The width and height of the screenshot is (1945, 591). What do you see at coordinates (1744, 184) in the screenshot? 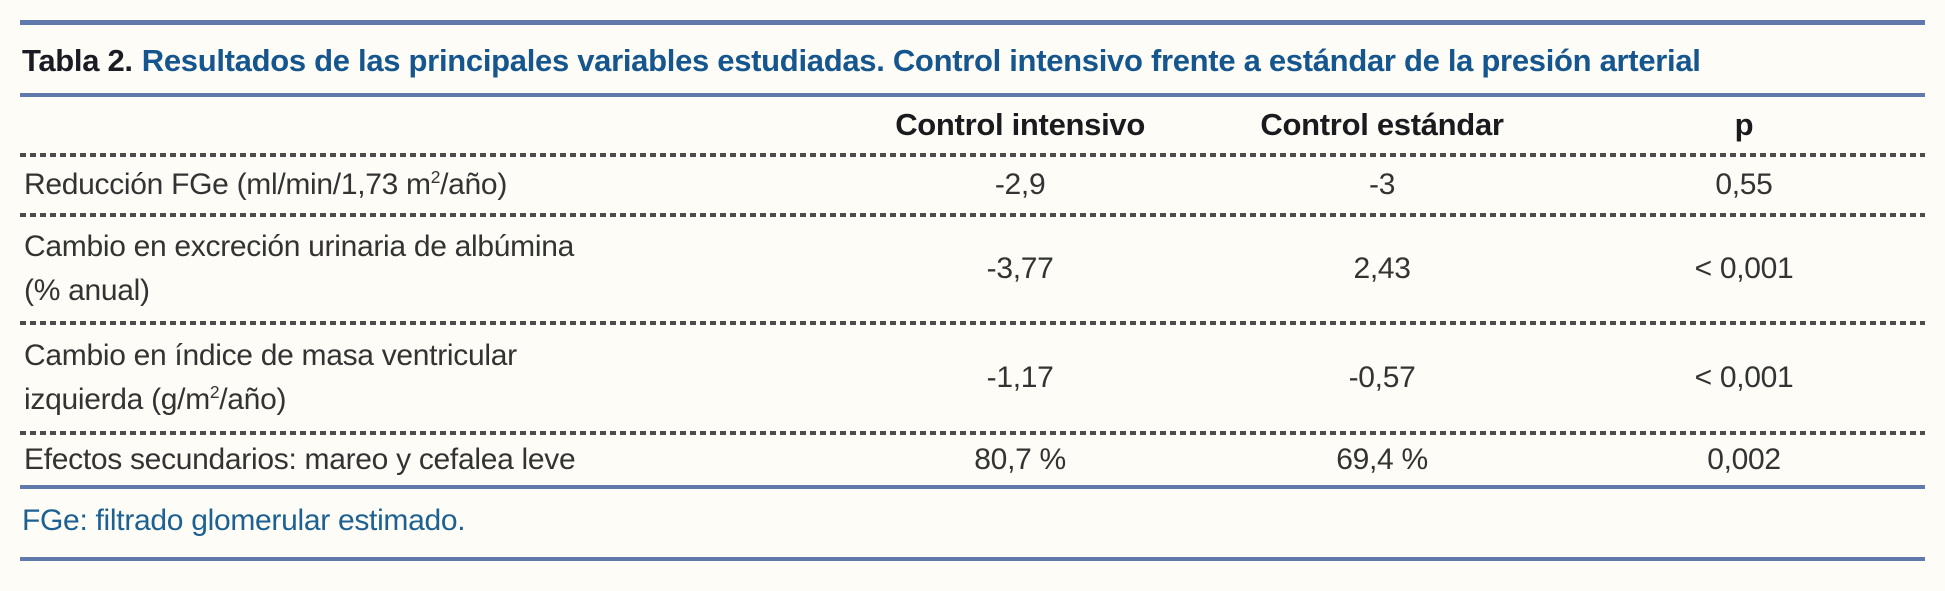
I see `cell-p: 0,55` at bounding box center [1744, 184].